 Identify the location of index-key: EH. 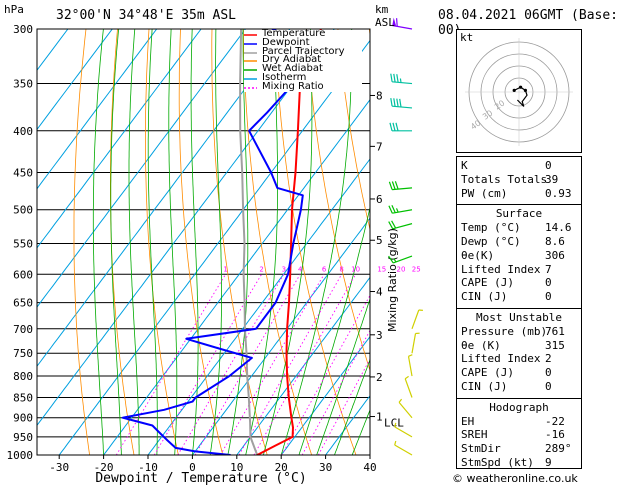
(468, 421).